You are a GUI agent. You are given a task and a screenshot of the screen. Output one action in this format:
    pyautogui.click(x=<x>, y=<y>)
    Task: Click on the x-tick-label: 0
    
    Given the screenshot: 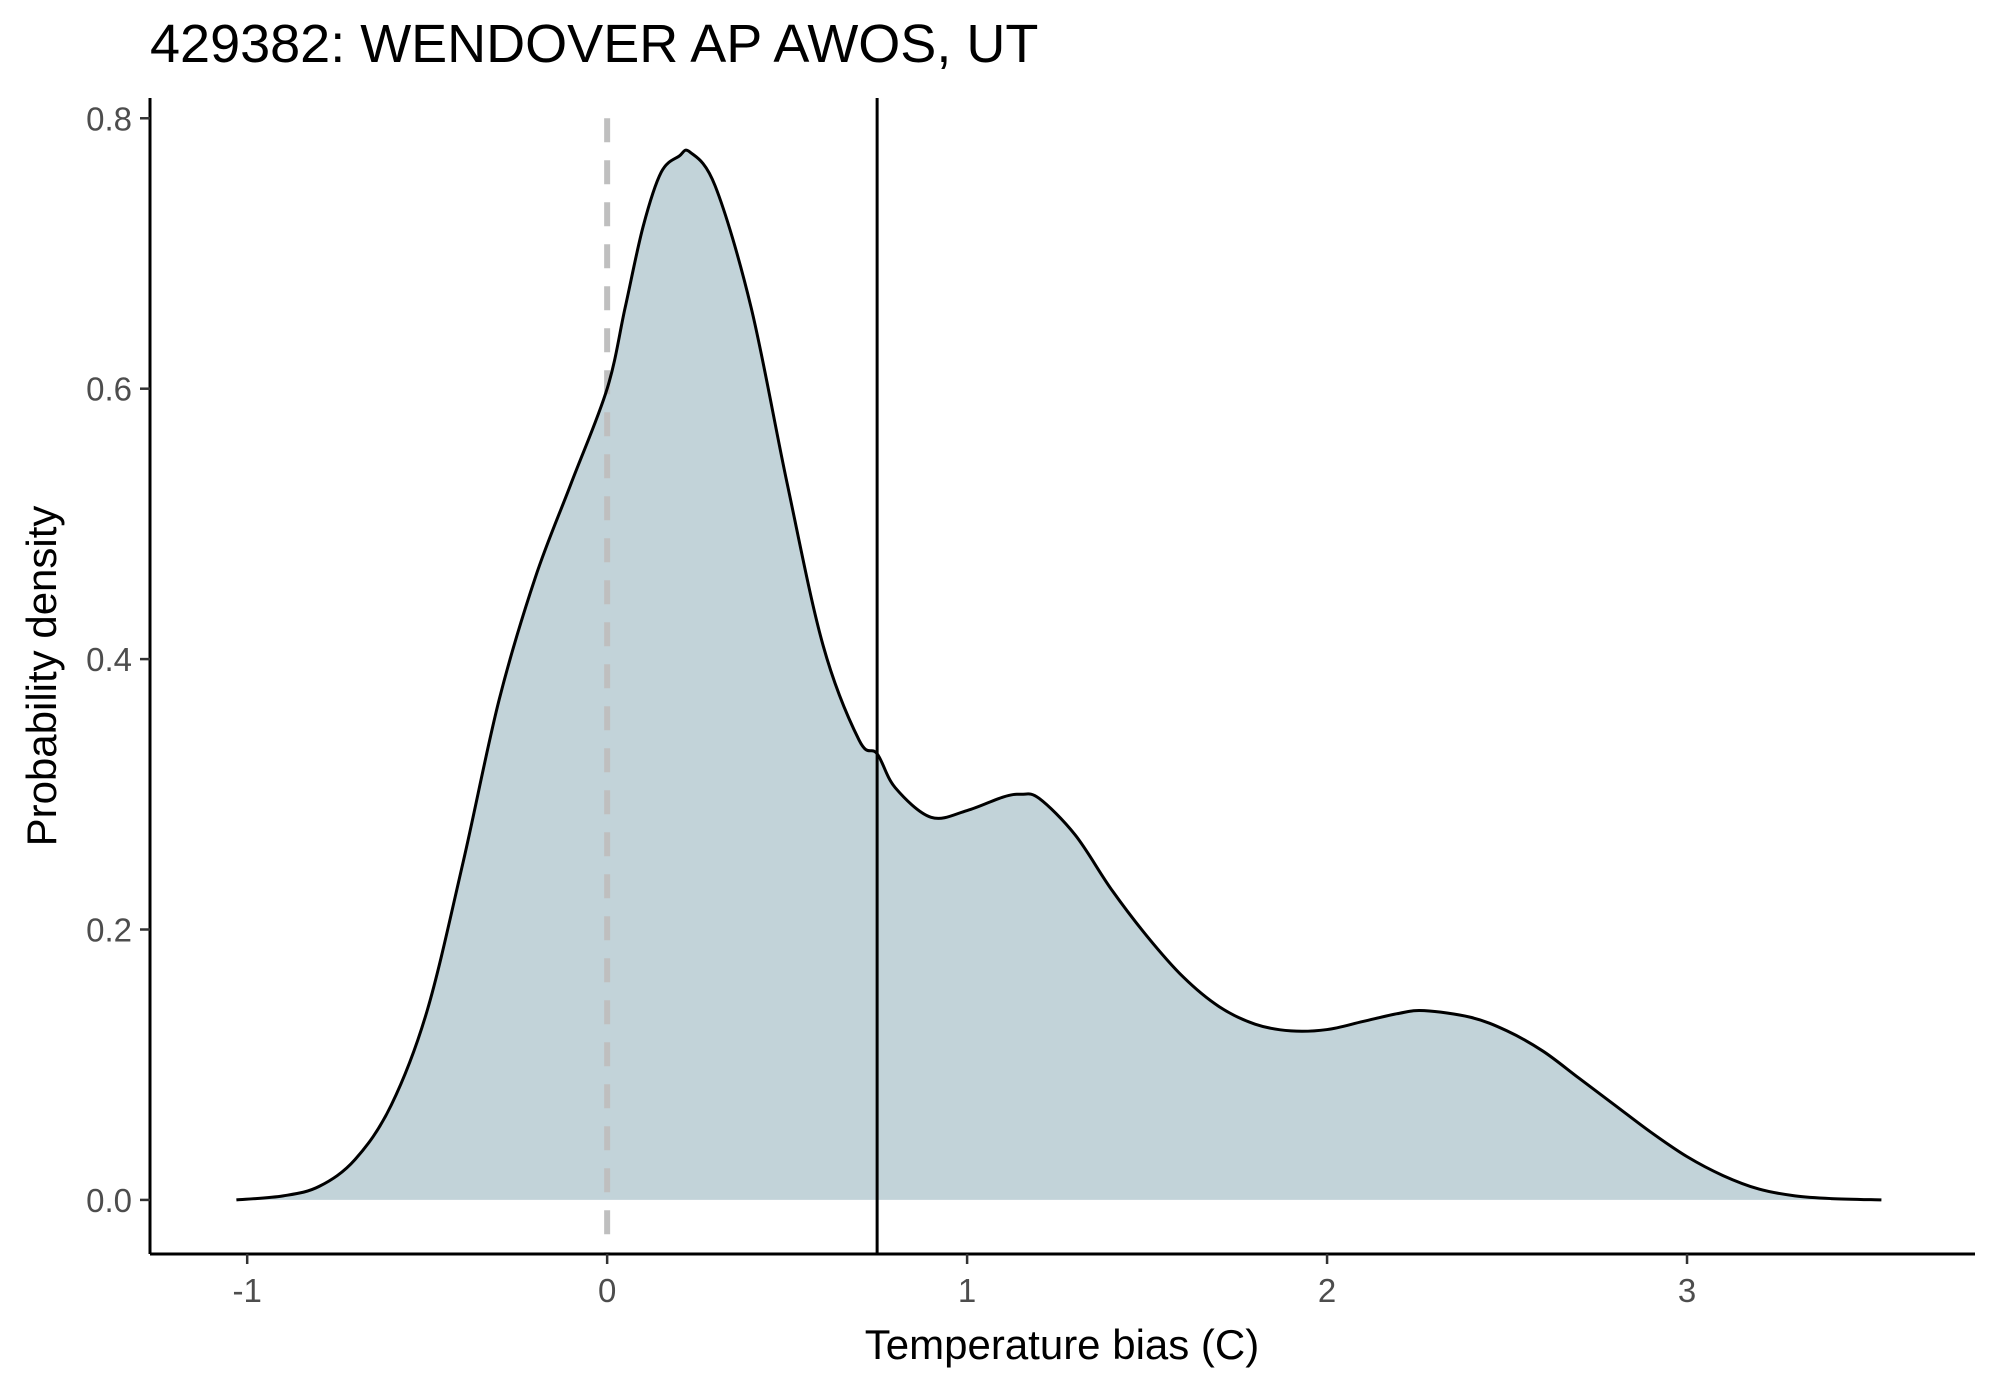 What is the action you would take?
    pyautogui.click(x=607, y=1290)
    